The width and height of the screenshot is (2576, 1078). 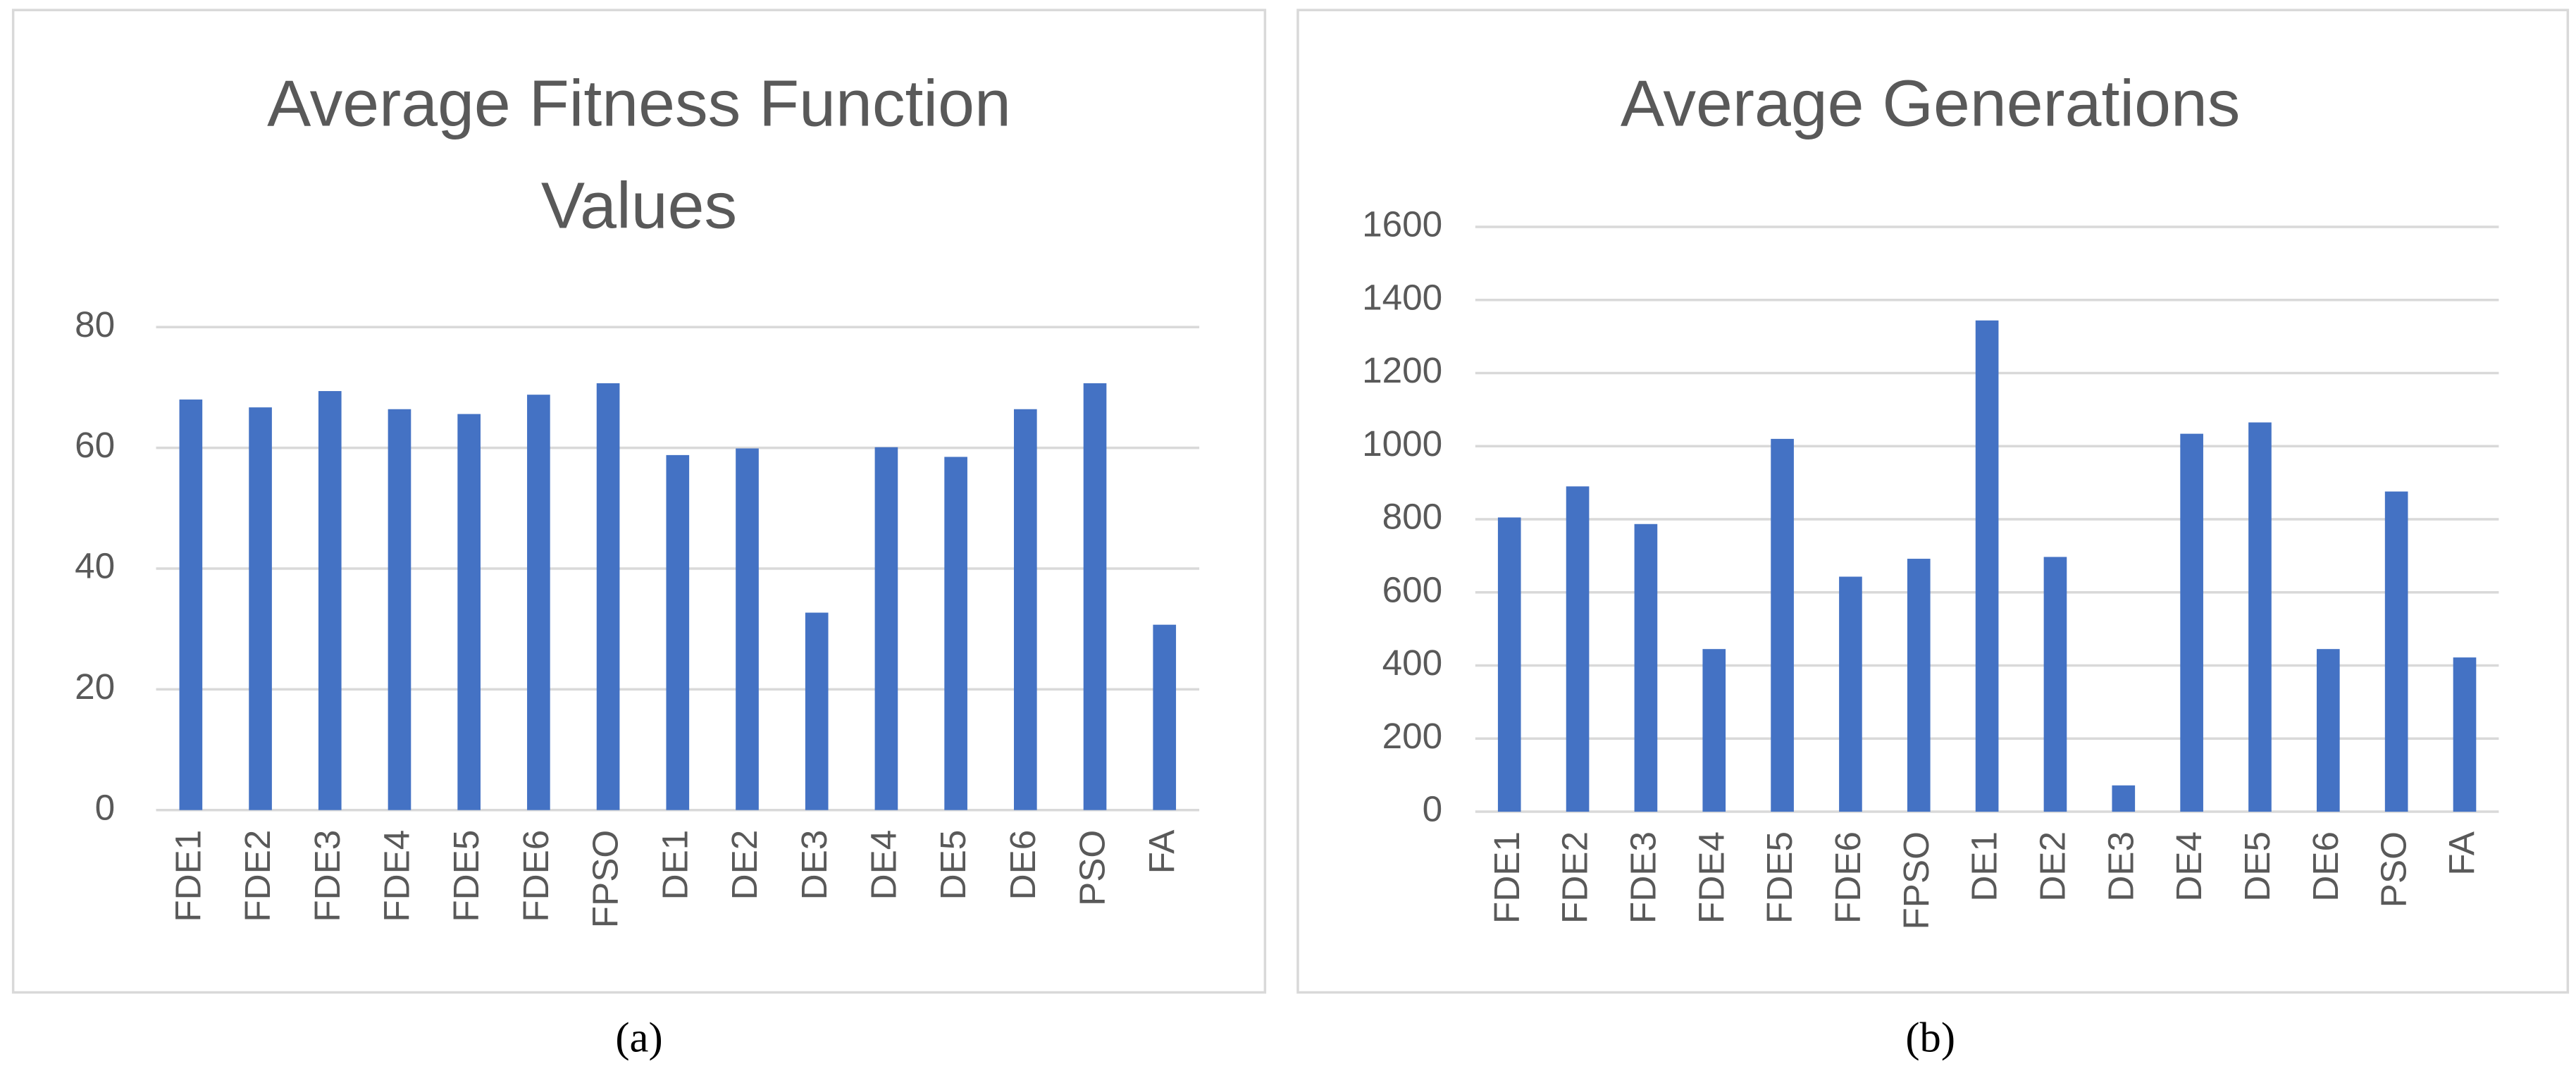 What do you see at coordinates (95, 445) in the screenshot?
I see `y-tick-label: 60` at bounding box center [95, 445].